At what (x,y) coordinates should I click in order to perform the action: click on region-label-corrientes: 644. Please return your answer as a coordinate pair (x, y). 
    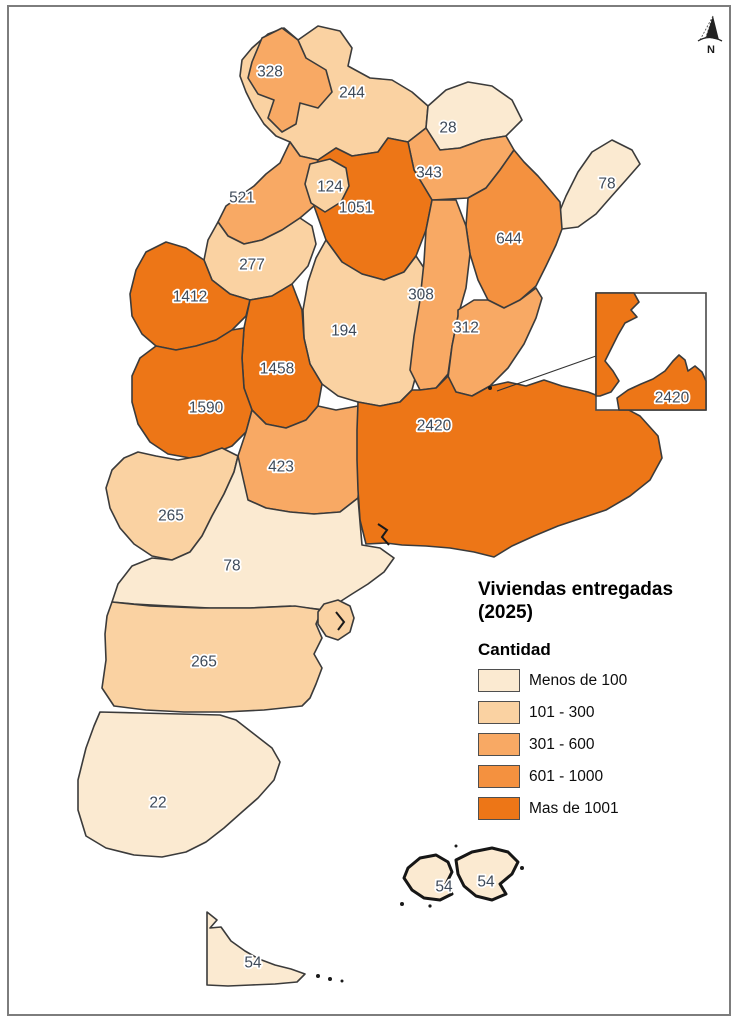
    Looking at the image, I should click on (509, 239).